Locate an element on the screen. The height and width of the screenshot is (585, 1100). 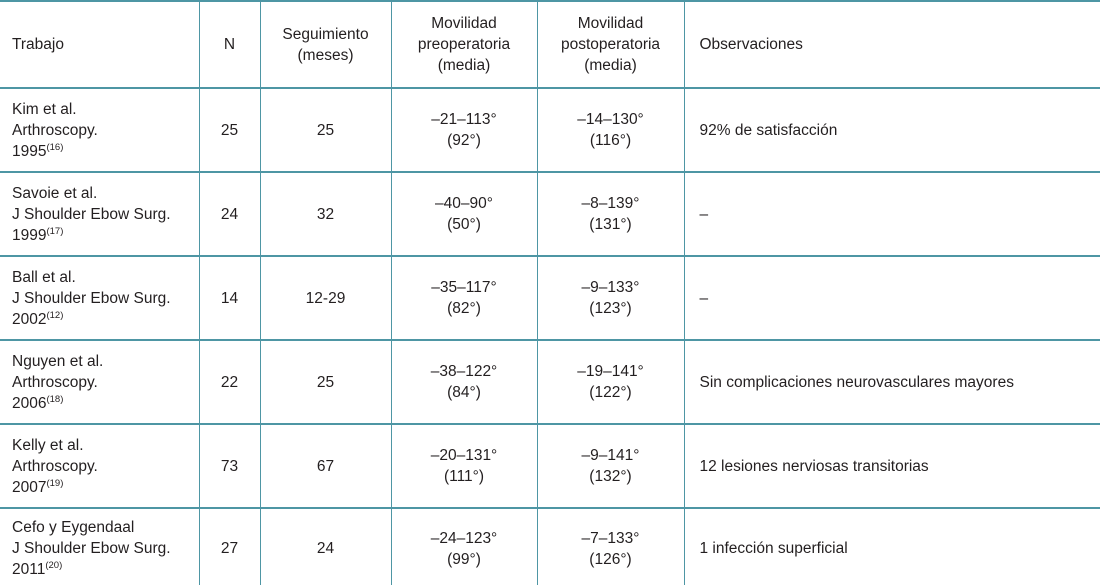
reference-superscript: (20) is located at coordinates (54, 565).